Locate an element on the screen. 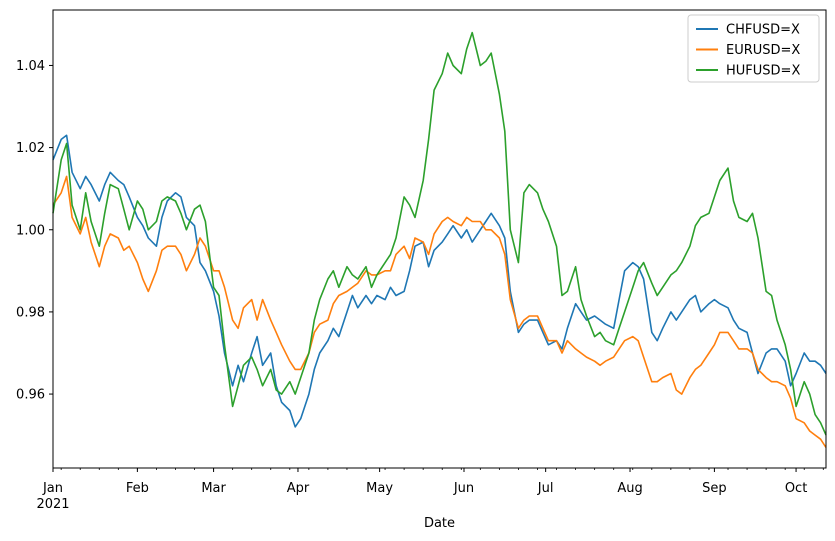  x-tick-label: Mar is located at coordinates (213, 488).